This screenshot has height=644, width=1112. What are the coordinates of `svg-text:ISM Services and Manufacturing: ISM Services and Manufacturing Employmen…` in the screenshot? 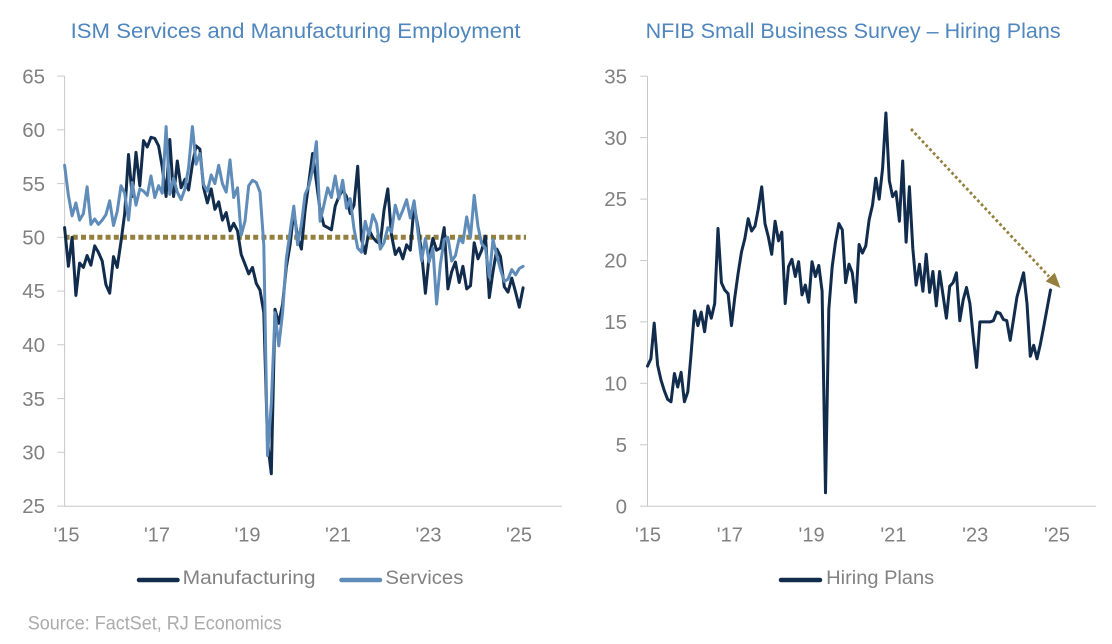 It's located at (296, 31).